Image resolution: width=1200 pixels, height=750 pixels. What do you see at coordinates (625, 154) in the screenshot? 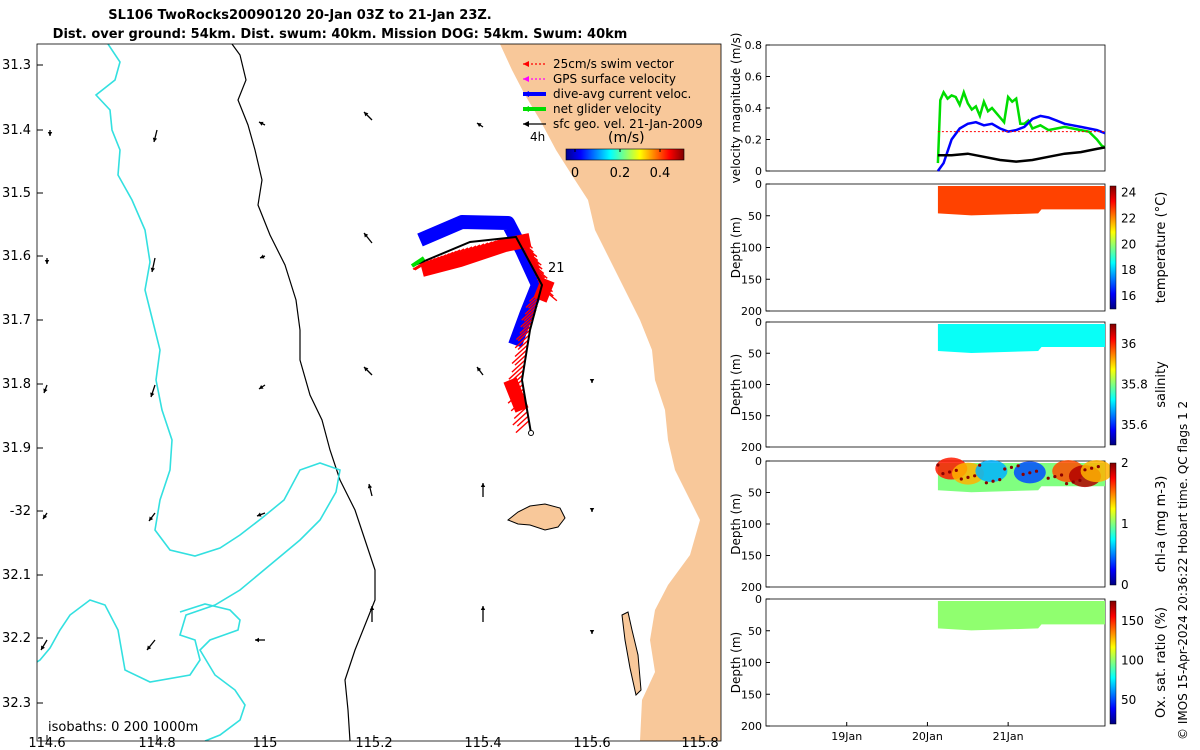
I see `speed-colorbar` at bounding box center [625, 154].